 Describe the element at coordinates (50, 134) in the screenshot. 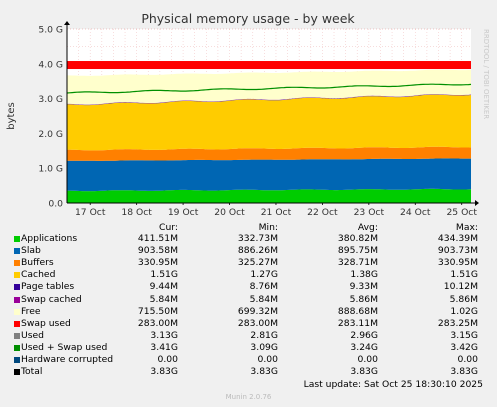

I see `y-tick-label: 2.0 G` at that location.